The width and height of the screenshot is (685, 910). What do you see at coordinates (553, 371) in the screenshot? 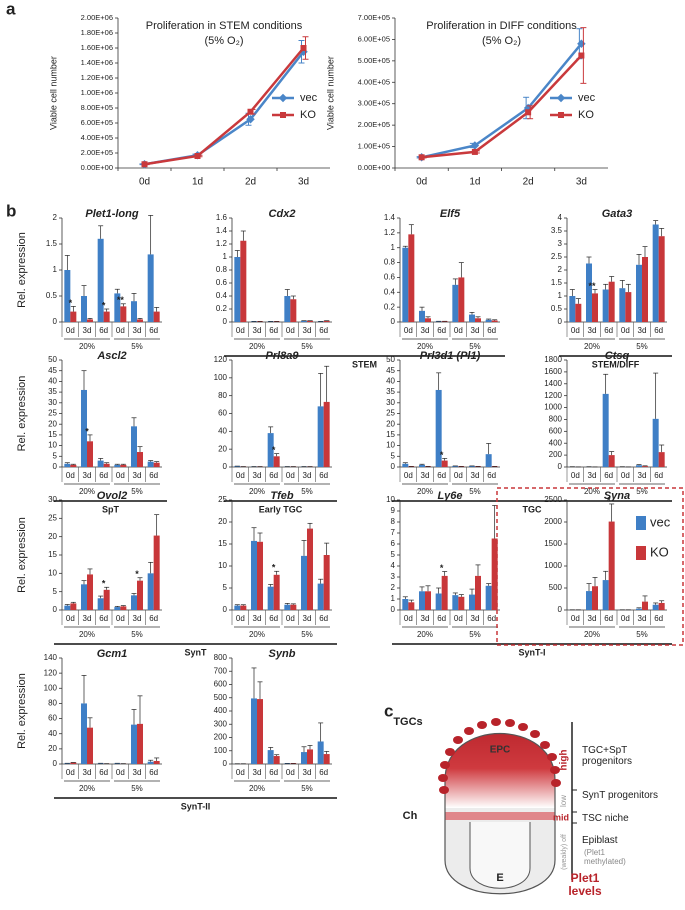
I see `y-tick-label: 1600` at bounding box center [553, 371].